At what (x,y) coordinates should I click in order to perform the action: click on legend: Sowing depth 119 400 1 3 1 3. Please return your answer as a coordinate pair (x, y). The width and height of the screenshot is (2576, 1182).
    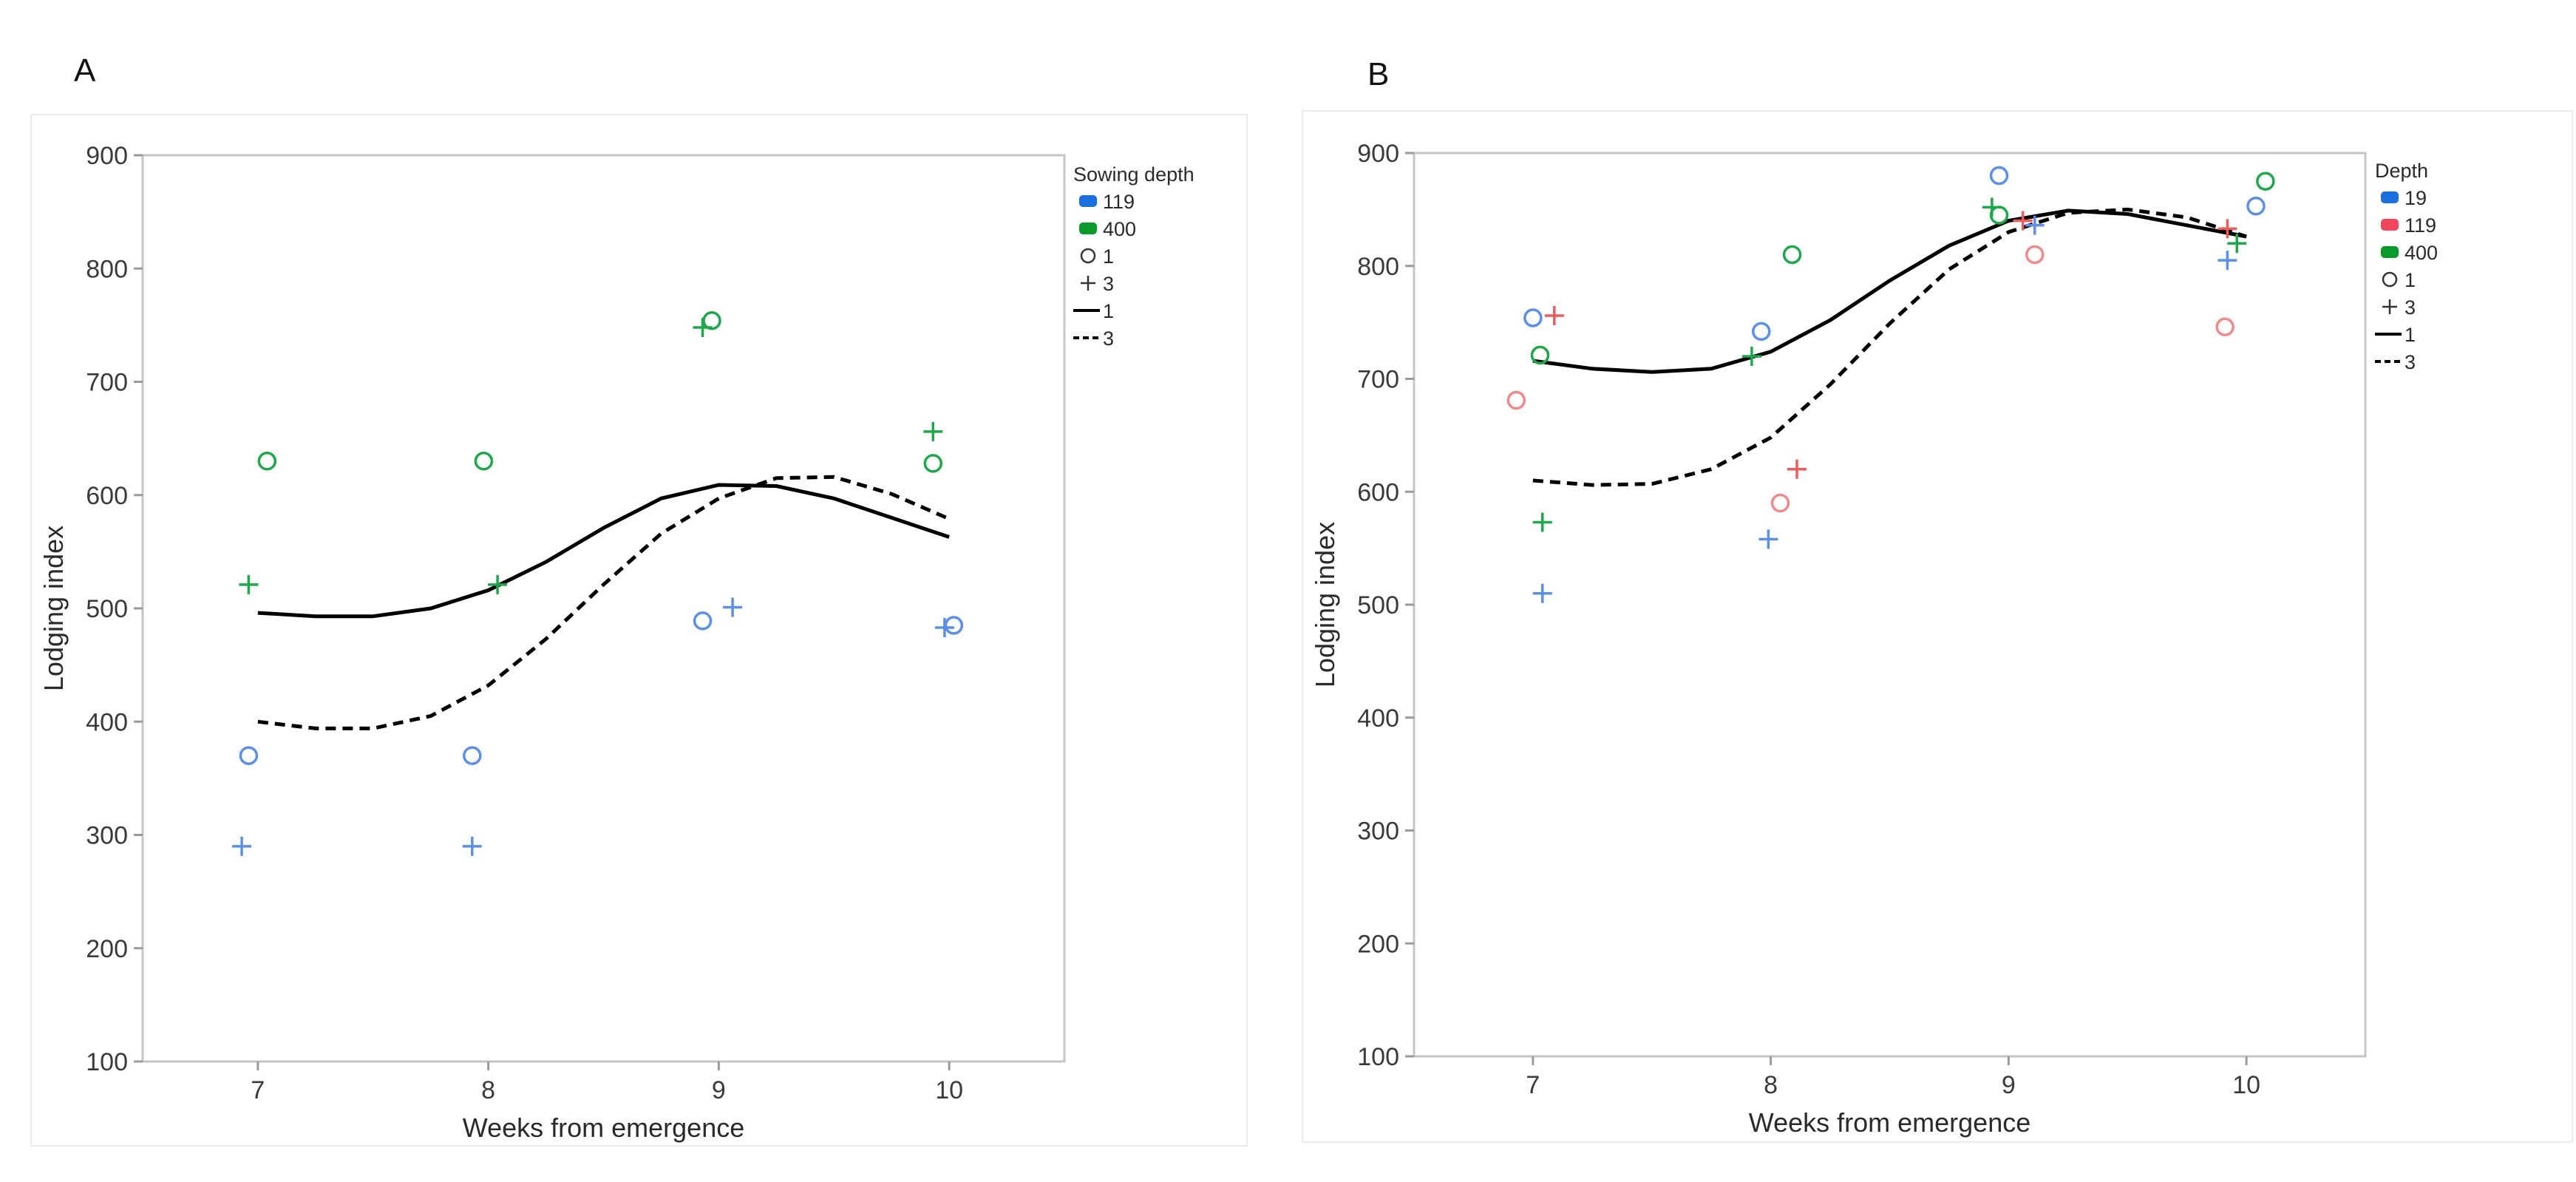
    Looking at the image, I should click on (1133, 256).